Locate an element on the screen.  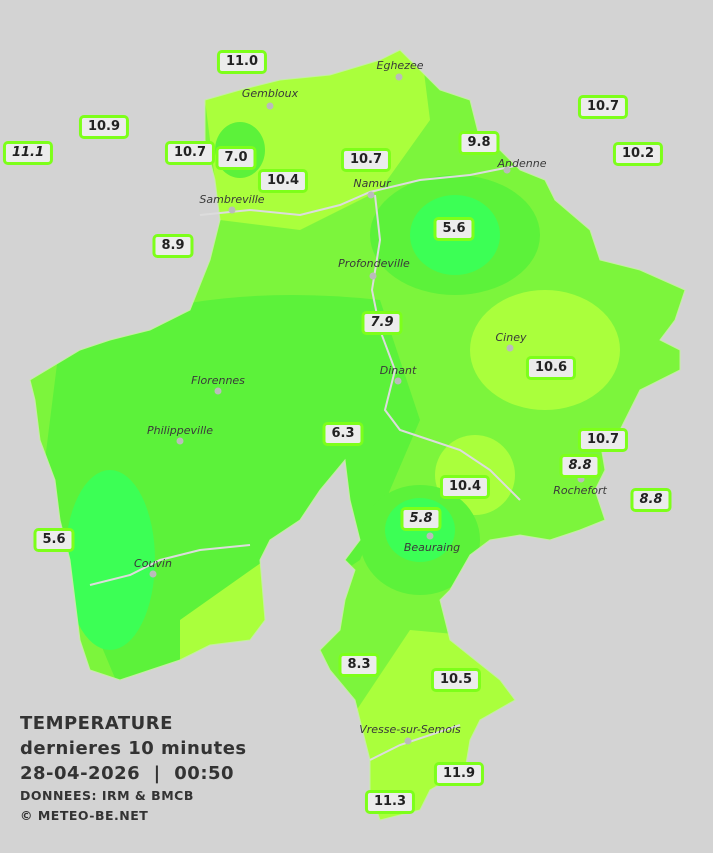
town-label: Andenne is located at coordinates (522, 163).